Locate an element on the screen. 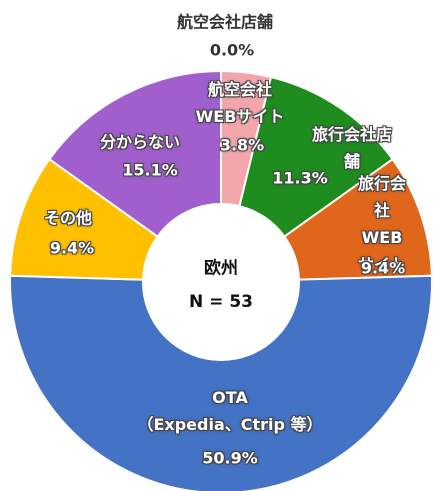  category-label: その他 is located at coordinates (68, 218).